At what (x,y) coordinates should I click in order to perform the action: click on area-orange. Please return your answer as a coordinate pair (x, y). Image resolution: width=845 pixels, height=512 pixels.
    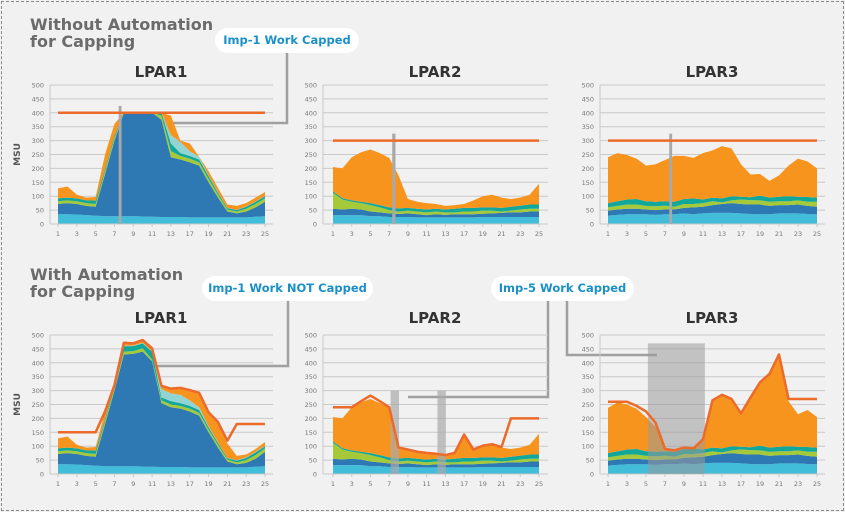
    Looking at the image, I should click on (712, 175).